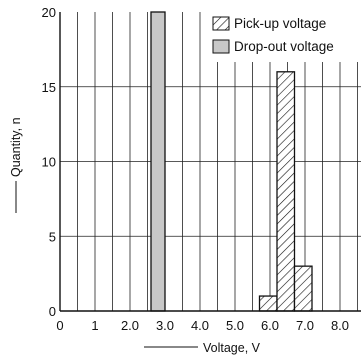  Describe the element at coordinates (52, 236) in the screenshot. I see `y-tick-label: 5` at that location.